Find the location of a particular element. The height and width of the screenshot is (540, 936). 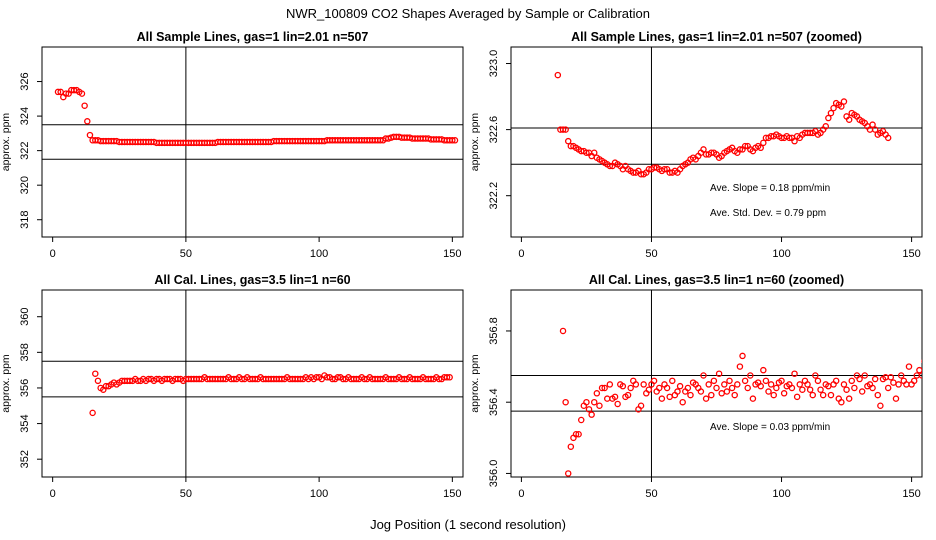

y-tick-label: 356 is located at coordinates (25, 388).